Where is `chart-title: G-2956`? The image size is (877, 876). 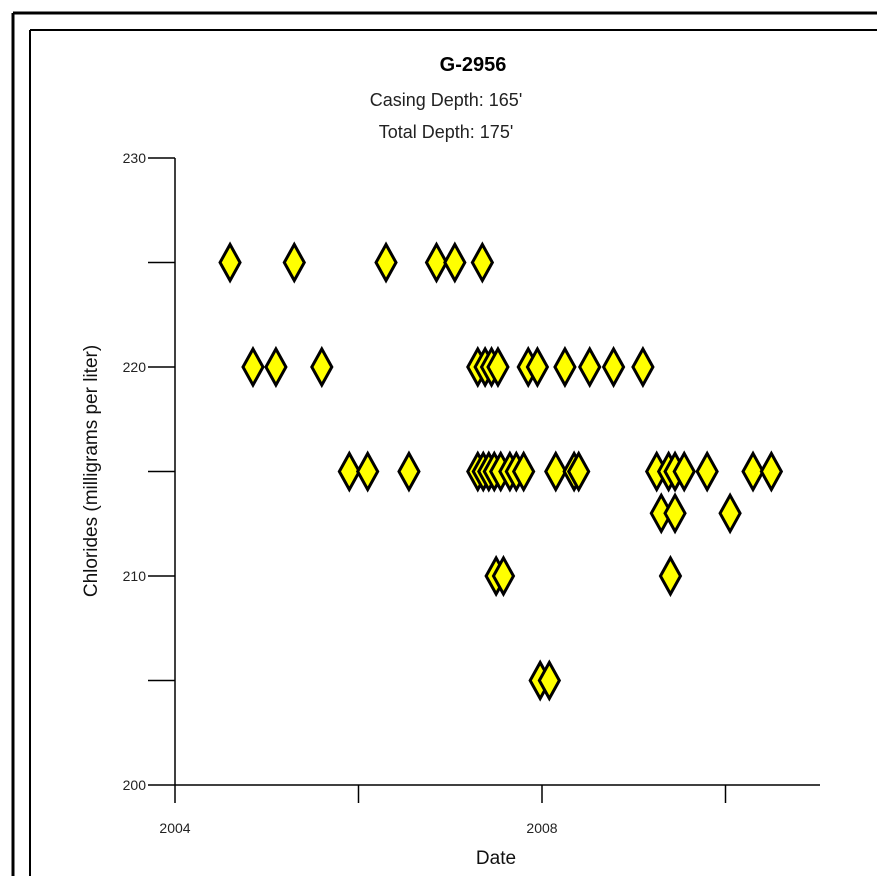 chart-title: G-2956 is located at coordinates (473, 65).